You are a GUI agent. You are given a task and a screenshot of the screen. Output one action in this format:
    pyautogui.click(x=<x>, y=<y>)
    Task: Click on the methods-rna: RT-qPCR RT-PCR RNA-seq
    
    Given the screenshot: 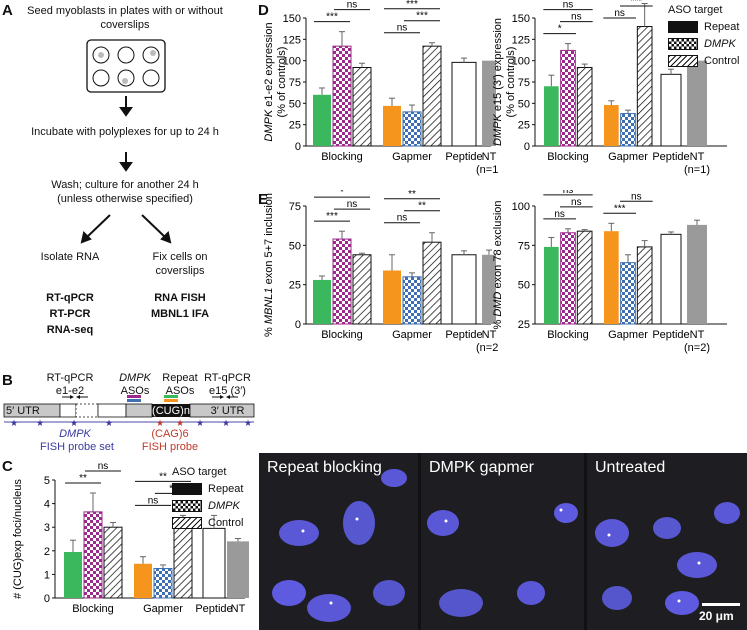 What is the action you would take?
    pyautogui.click(x=70, y=314)
    